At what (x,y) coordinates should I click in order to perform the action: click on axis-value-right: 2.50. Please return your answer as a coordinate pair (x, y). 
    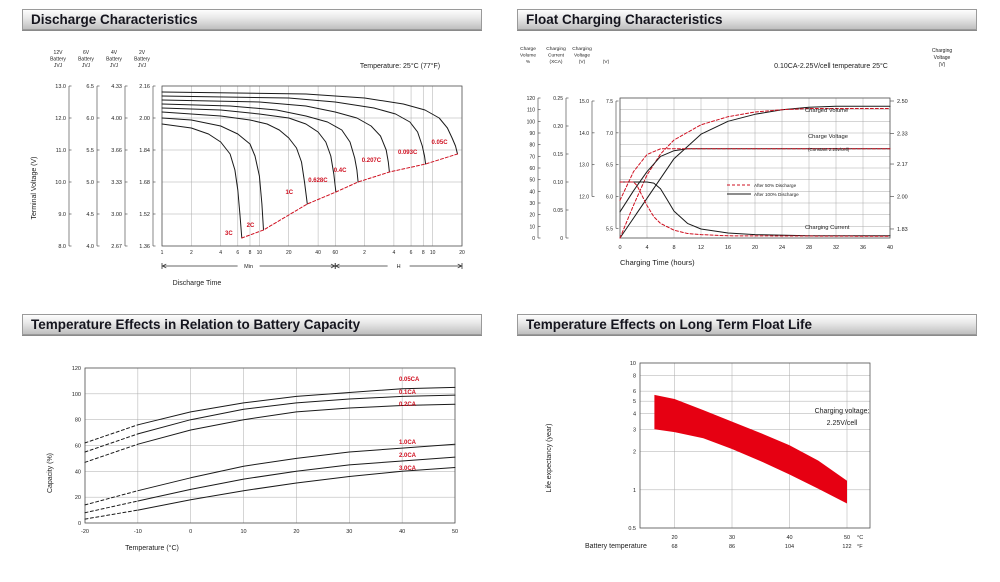
    Looking at the image, I should click on (902, 102).